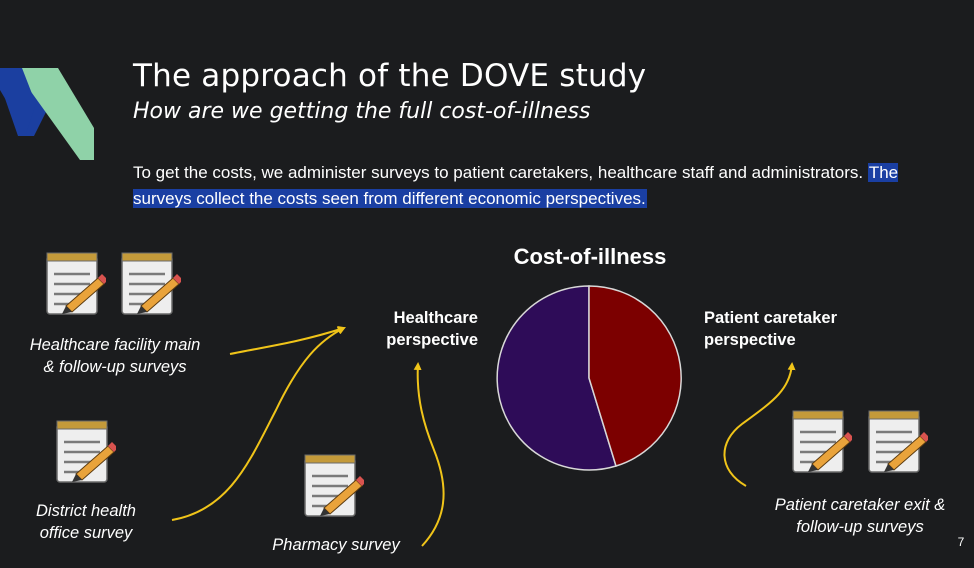 Image resolution: width=974 pixels, height=568 pixels. I want to click on patient-survey-line2: follow-up surveys, so click(860, 527).